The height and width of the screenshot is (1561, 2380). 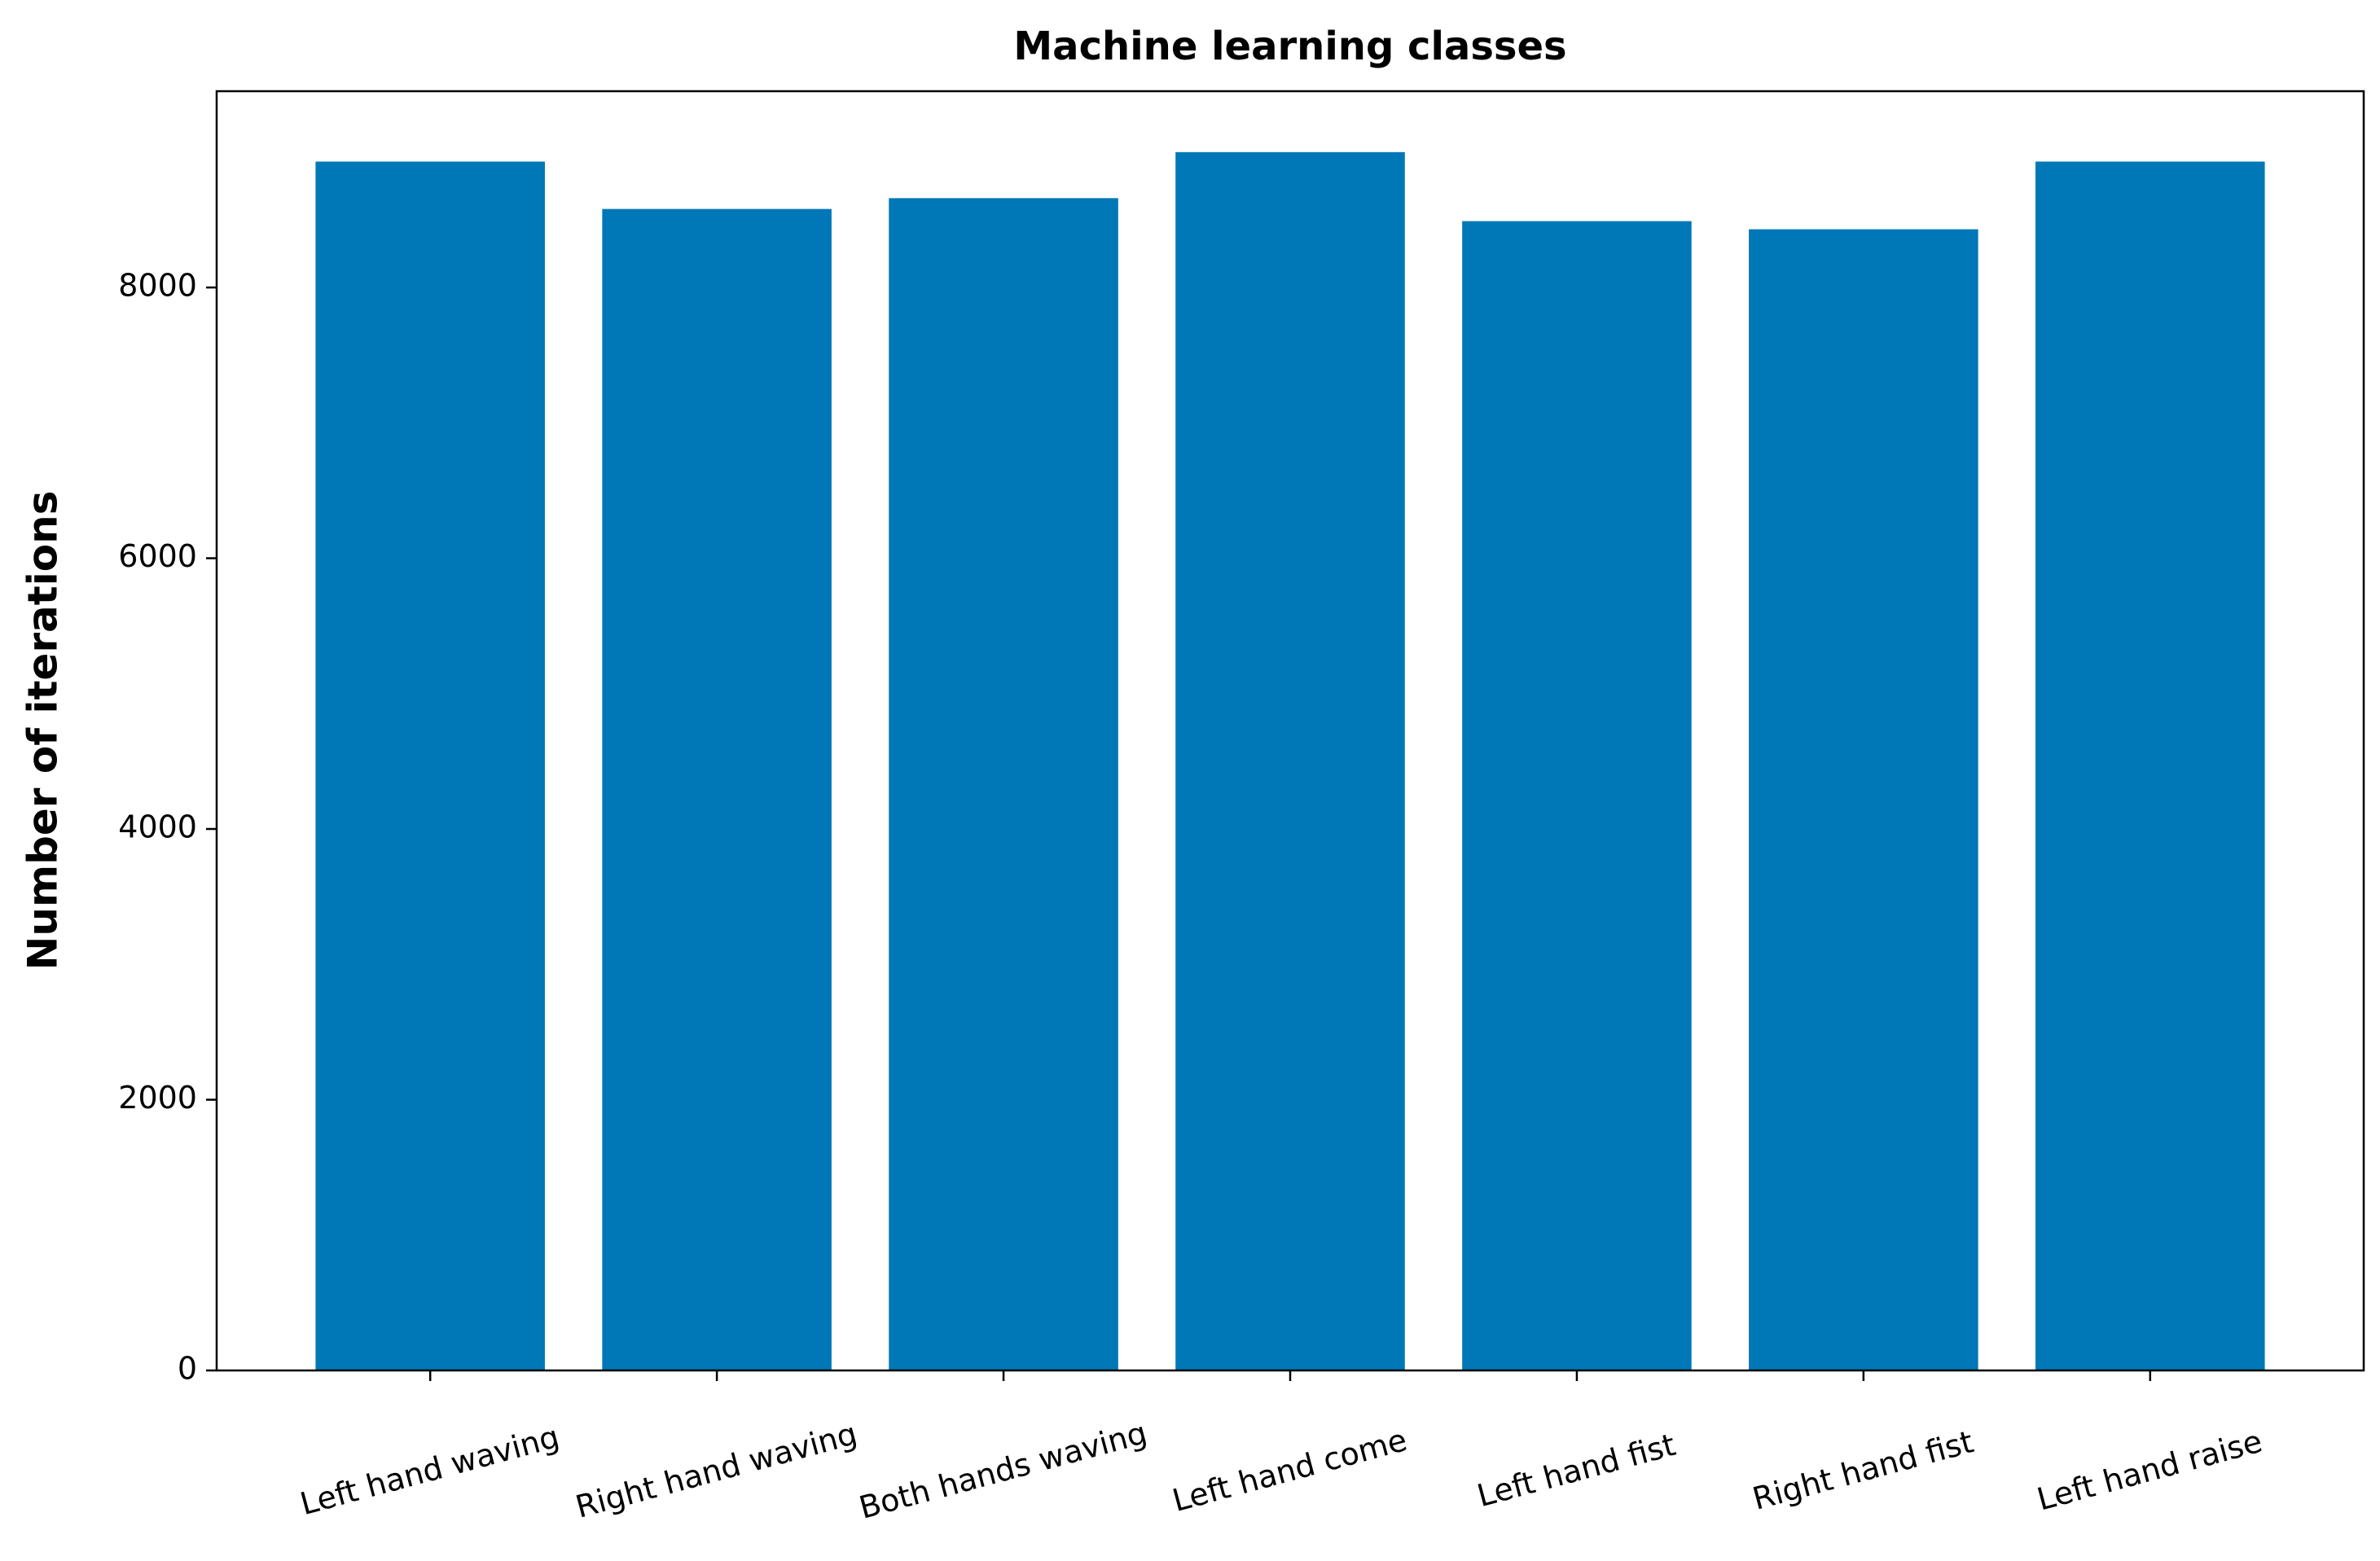 I want to click on x-tick-label: Right hand waving, so click(x=717, y=1469).